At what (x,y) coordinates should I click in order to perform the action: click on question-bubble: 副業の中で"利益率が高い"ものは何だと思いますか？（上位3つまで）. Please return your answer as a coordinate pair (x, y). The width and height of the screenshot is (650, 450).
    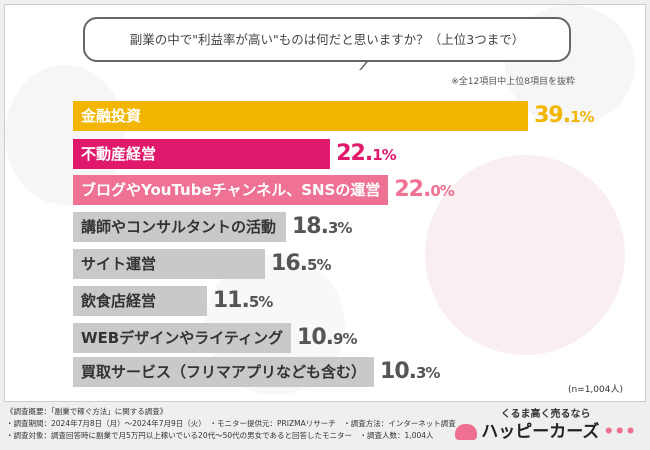
    Looking at the image, I should click on (327, 39).